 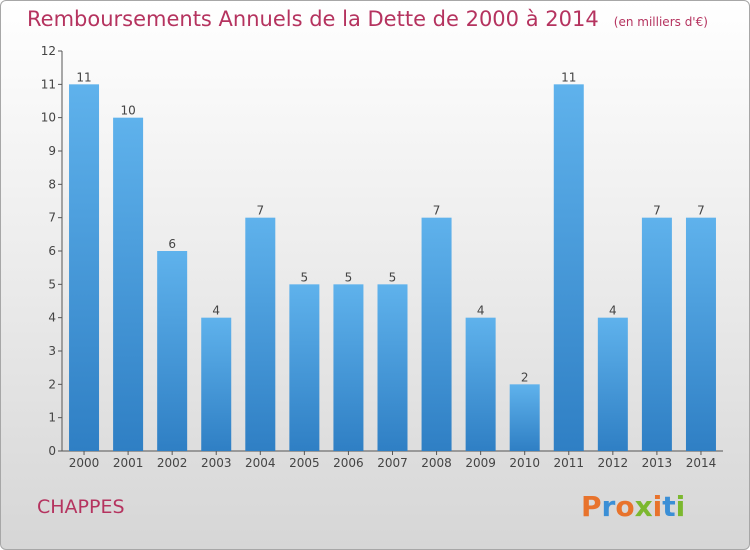 I want to click on proxiti-logo: Proxiti, so click(x=633, y=506).